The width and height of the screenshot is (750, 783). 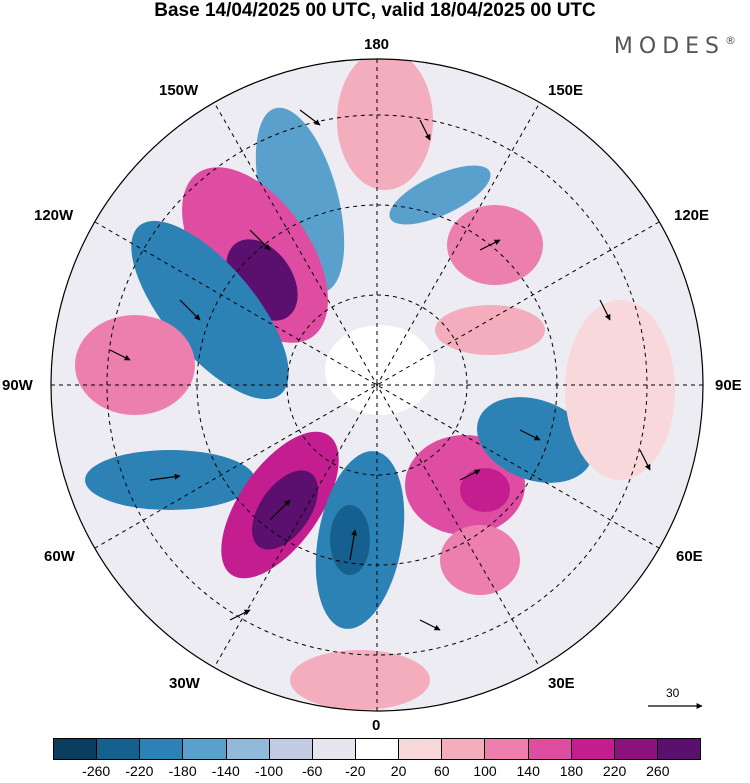 What do you see at coordinates (179, 90) in the screenshot?
I see `lon-label-150w: 150W` at bounding box center [179, 90].